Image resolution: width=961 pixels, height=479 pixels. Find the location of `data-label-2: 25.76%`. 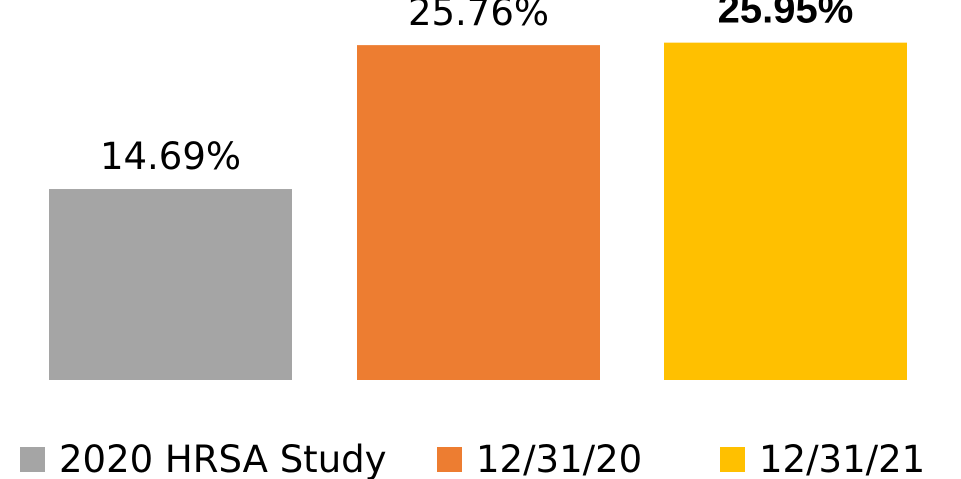

data-label-2: 25.76% is located at coordinates (478, 17).